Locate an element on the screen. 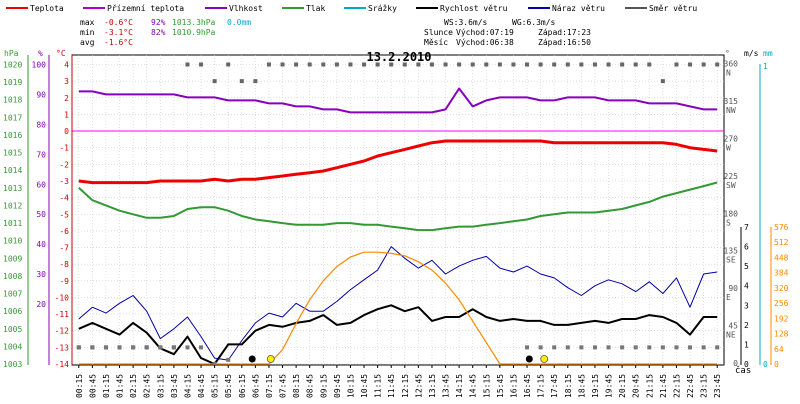 Image resolution: width=800 pixels, height=404 pixels. pct-tick-label: 80 is located at coordinates (41, 124).